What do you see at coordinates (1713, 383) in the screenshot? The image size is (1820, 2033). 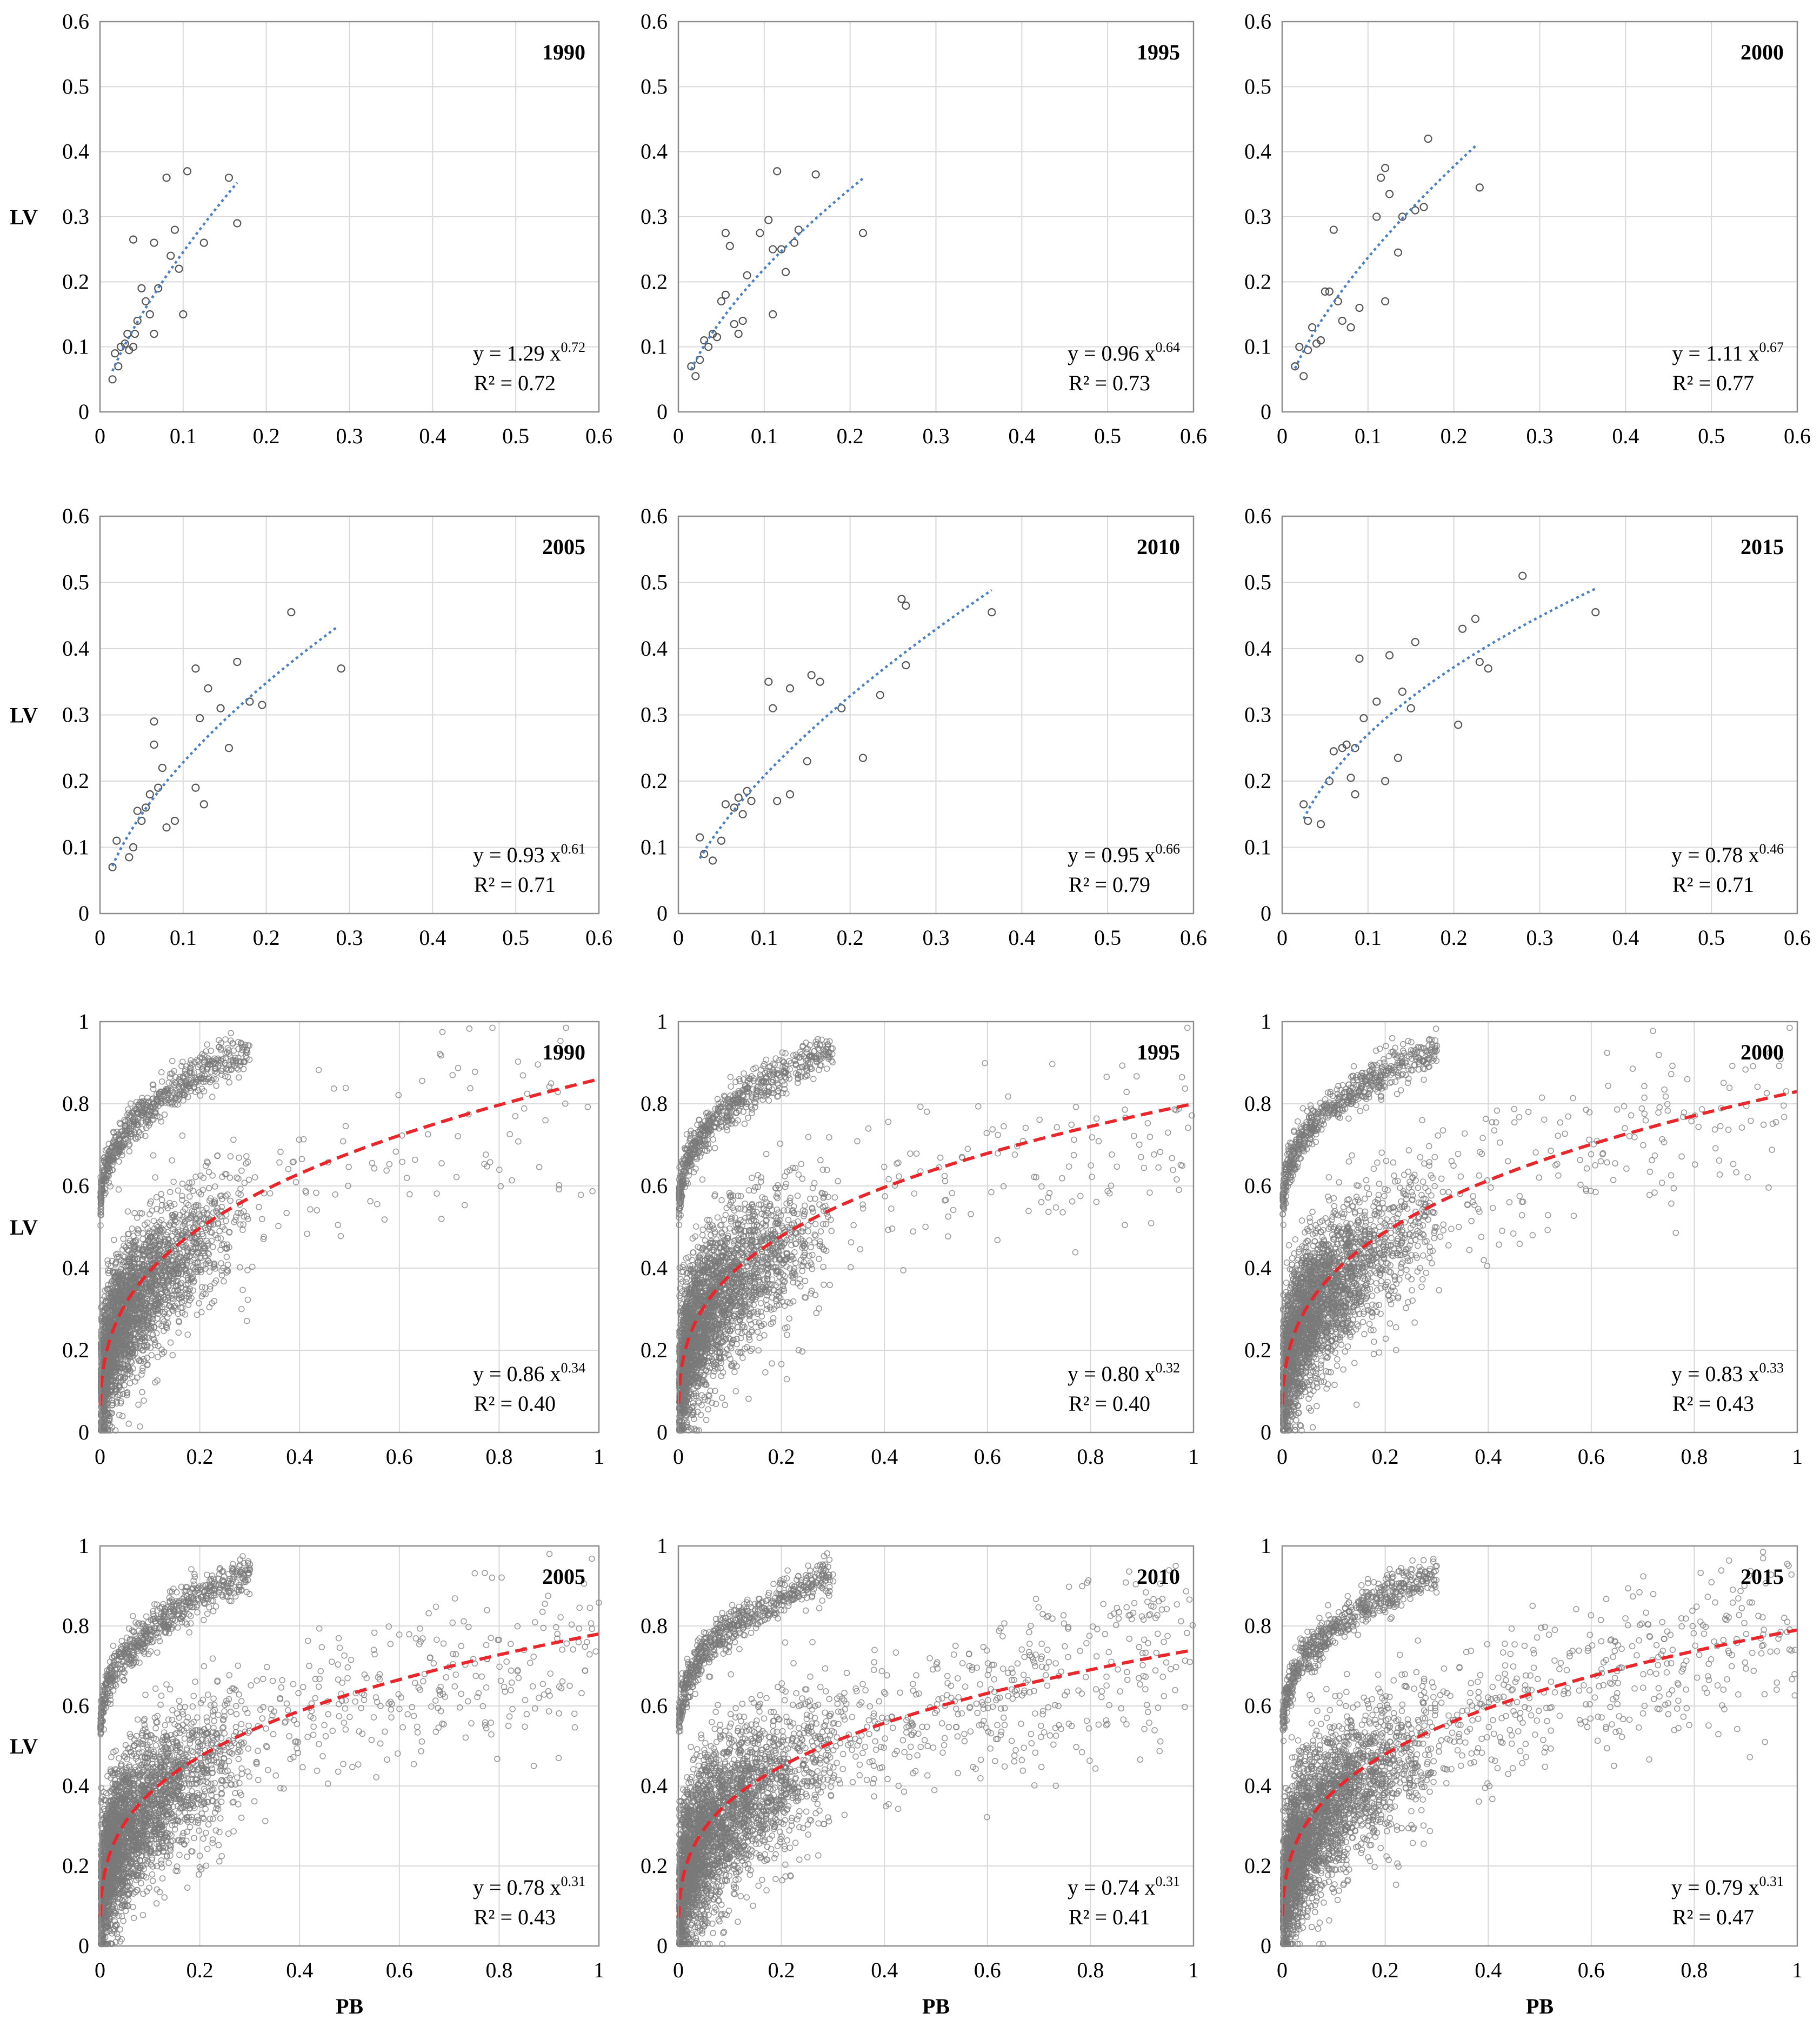 I see `r-squared: R² = 0.77` at bounding box center [1713, 383].